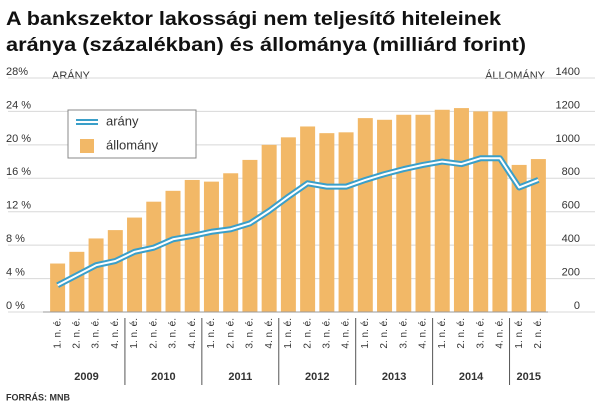 This screenshot has width=603, height=410. I want to click on y-tick-label: 16 %, so click(18, 172).